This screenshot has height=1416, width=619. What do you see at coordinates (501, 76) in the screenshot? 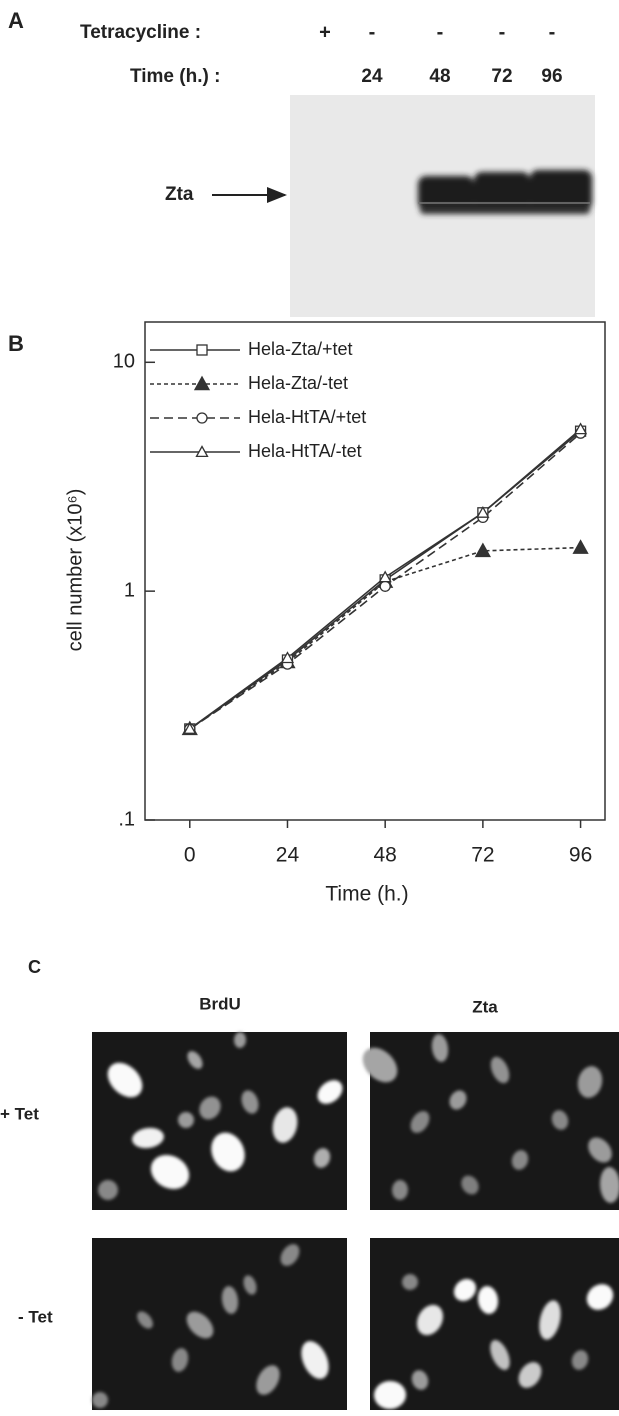
I see `time-label: 72` at bounding box center [501, 76].